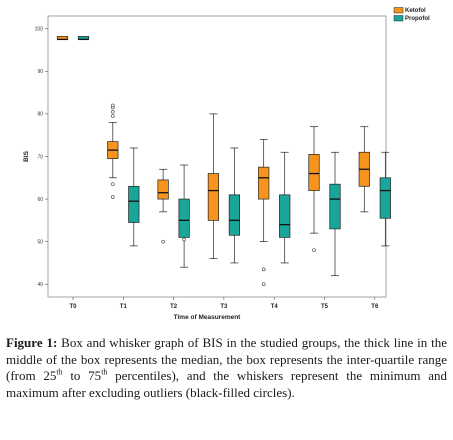  Describe the element at coordinates (26, 156) in the screenshot. I see `y-axis-label: BIS` at that location.